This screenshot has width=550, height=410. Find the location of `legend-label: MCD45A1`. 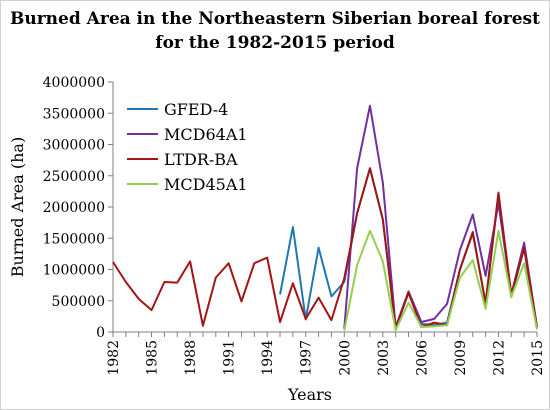

legend-label: MCD45A1 is located at coordinates (206, 184).